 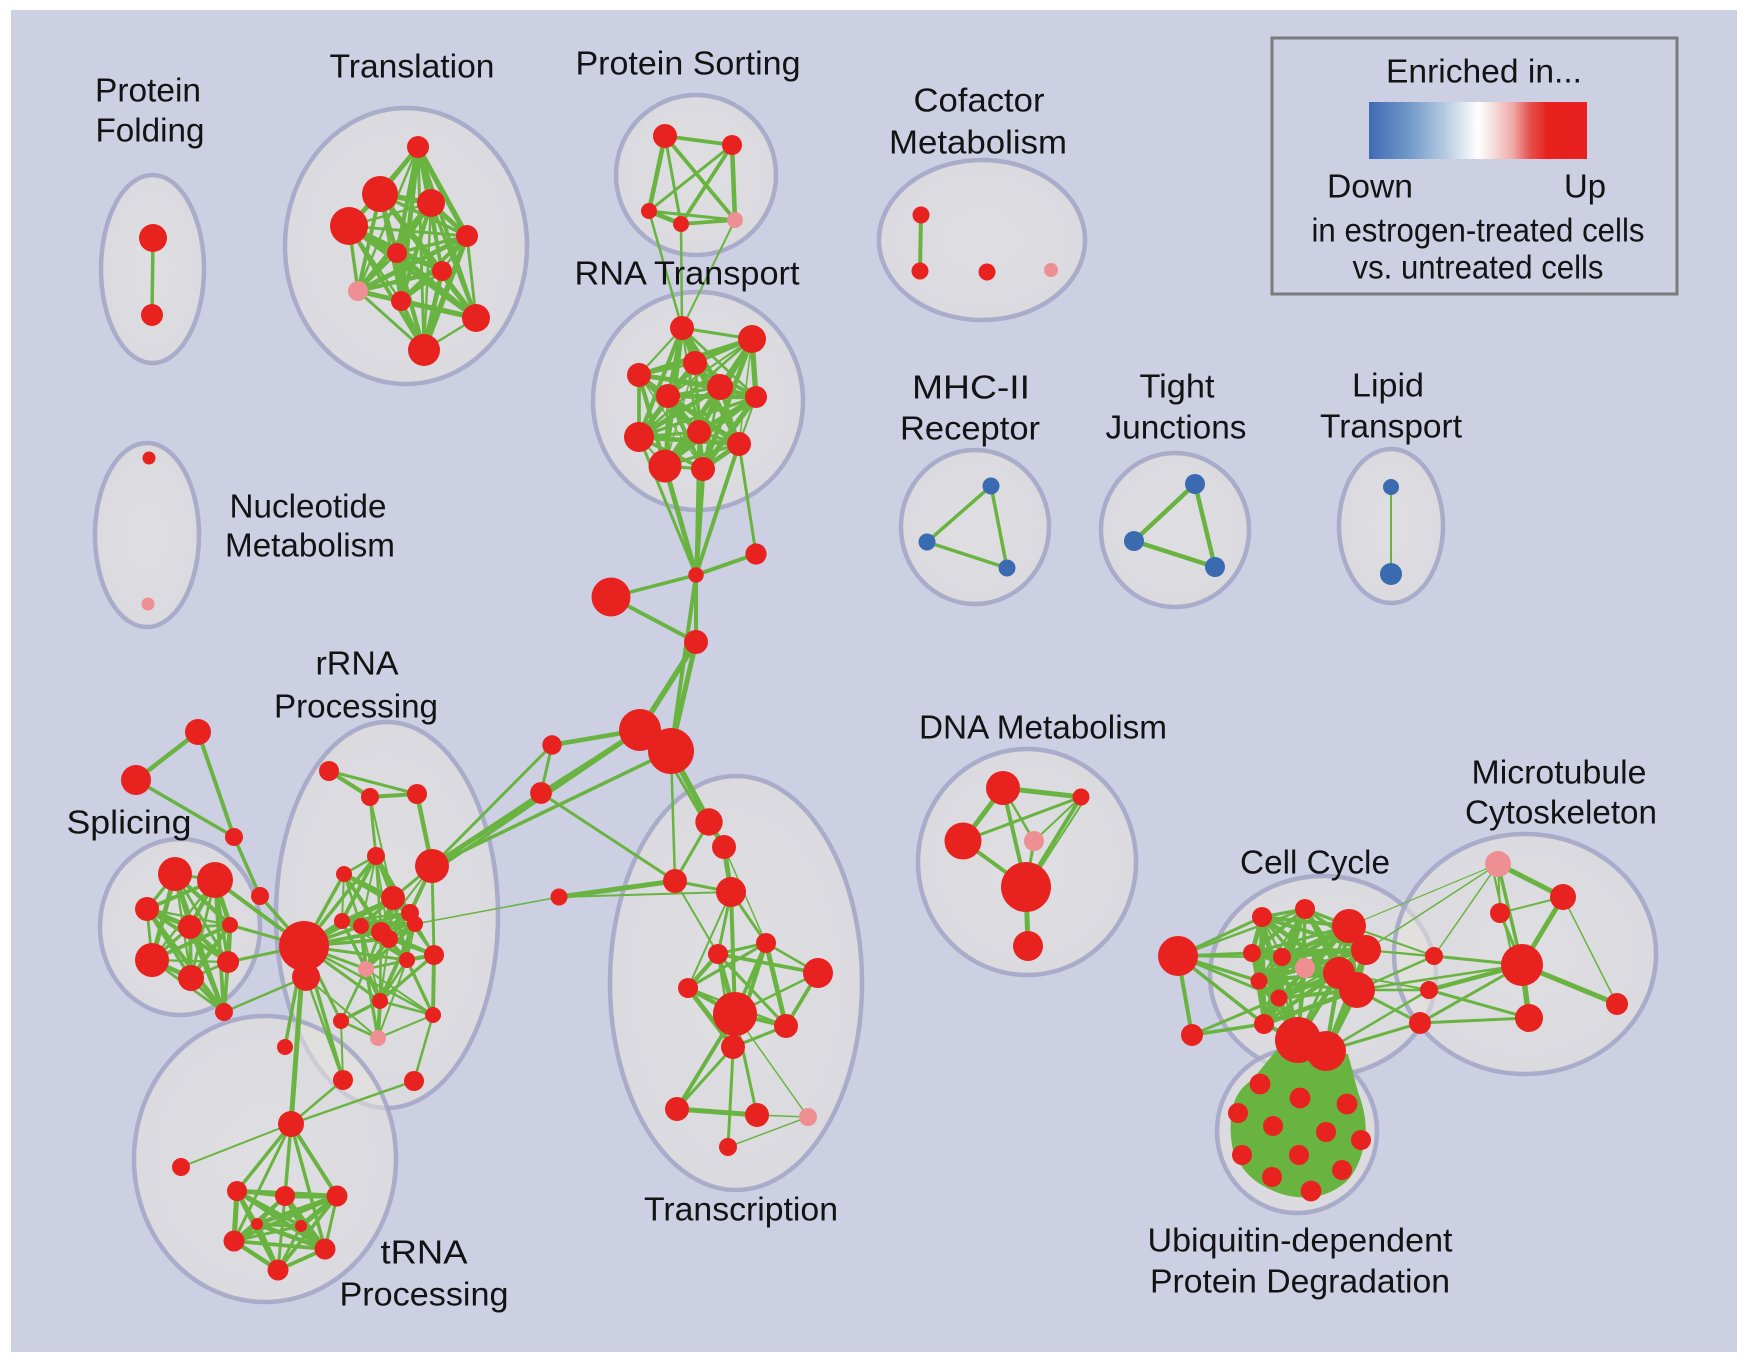 What do you see at coordinates (1478, 230) in the screenshot?
I see `svg-text: in estrogen-treated cells` at bounding box center [1478, 230].